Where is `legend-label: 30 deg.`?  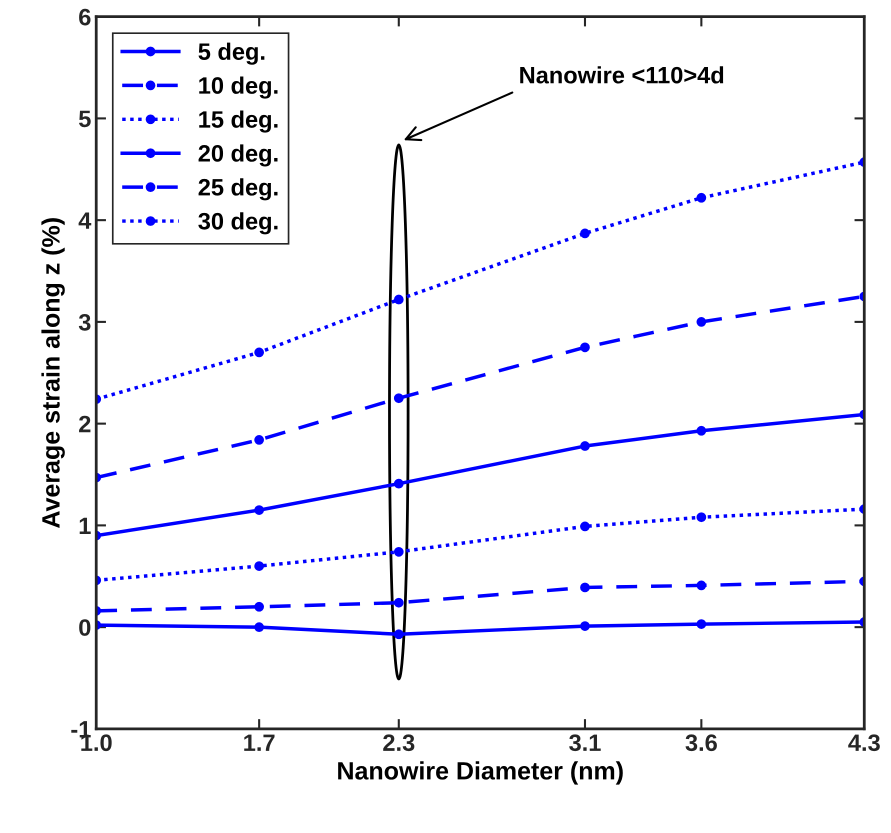 legend-label: 30 deg. is located at coordinates (238, 223).